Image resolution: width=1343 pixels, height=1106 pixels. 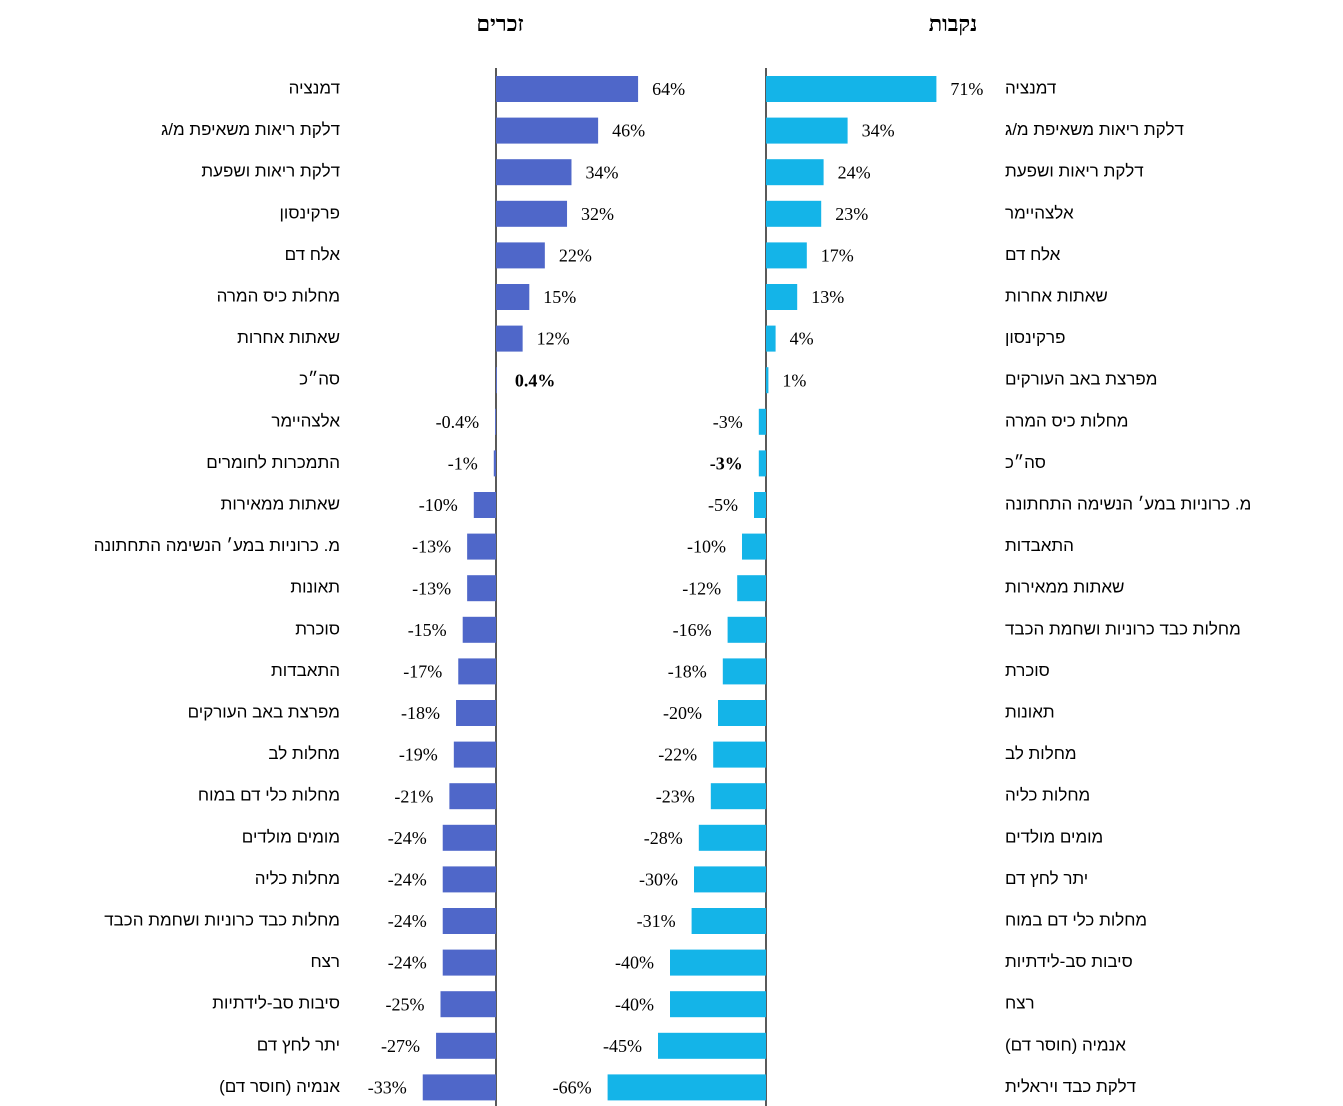 I want to click on value-label: 24%, so click(x=854, y=172).